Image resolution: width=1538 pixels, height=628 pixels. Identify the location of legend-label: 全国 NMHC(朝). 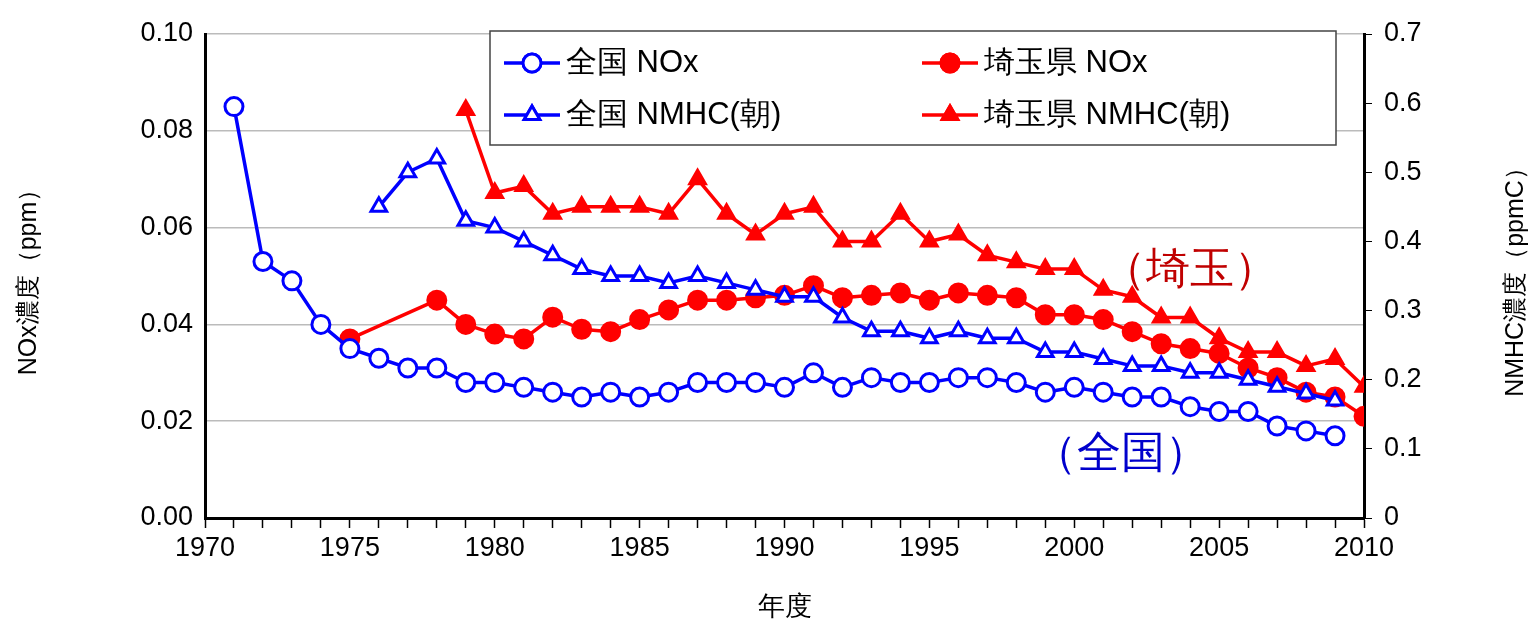
(674, 113).